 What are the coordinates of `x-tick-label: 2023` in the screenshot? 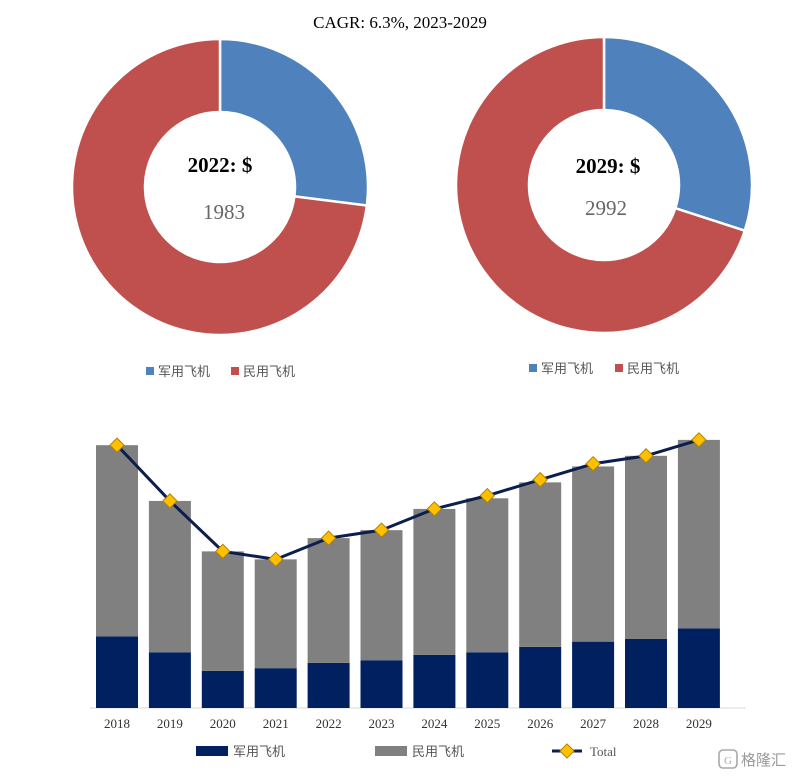 It's located at (382, 723).